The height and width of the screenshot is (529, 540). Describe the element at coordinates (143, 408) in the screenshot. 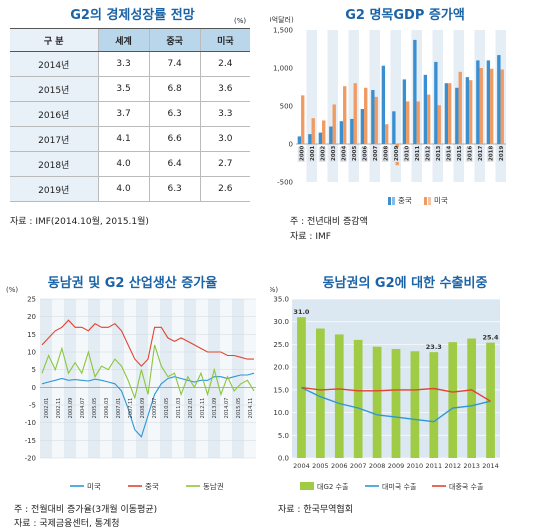

I see `x-tick-label: 2008.09` at that location.